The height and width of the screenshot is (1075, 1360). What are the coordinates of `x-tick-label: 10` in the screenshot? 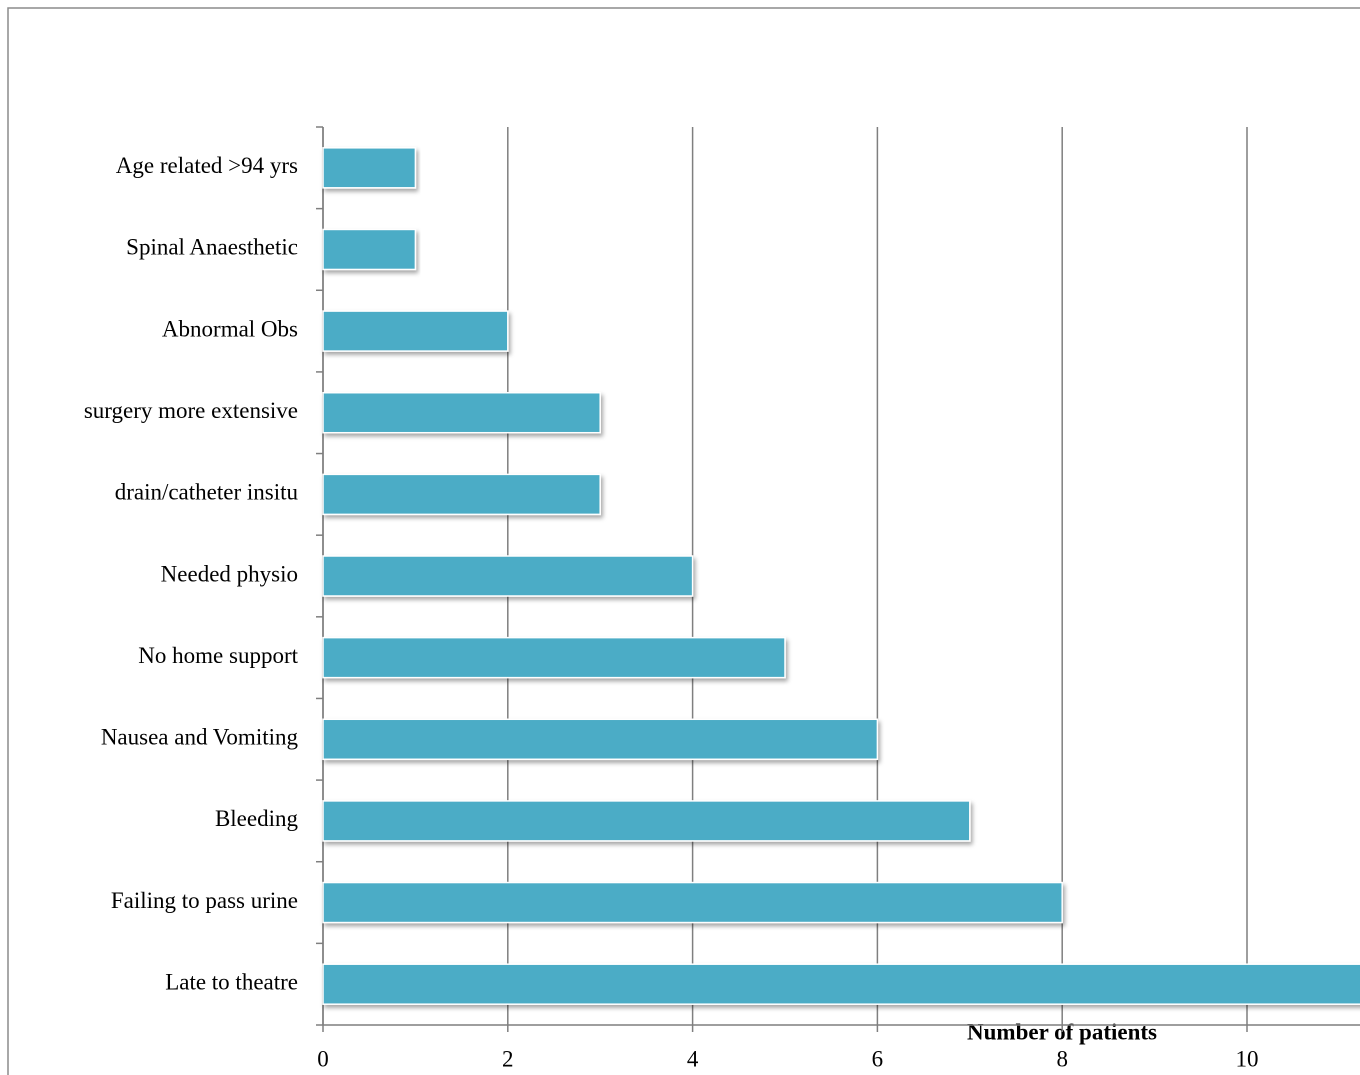 It's located at (1247, 1058).